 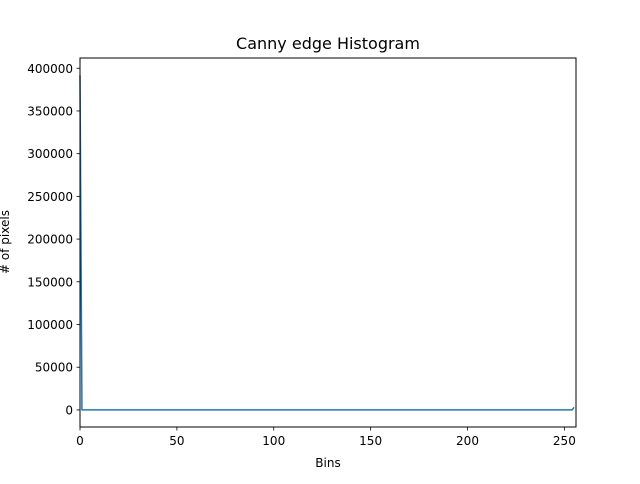 I want to click on x-ticks: 0 50 100 150 200 250, so click(x=326, y=437).